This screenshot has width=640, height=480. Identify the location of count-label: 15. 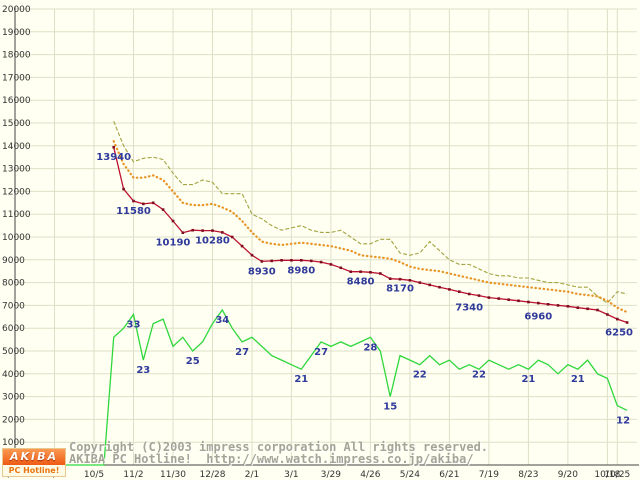
(390, 407).